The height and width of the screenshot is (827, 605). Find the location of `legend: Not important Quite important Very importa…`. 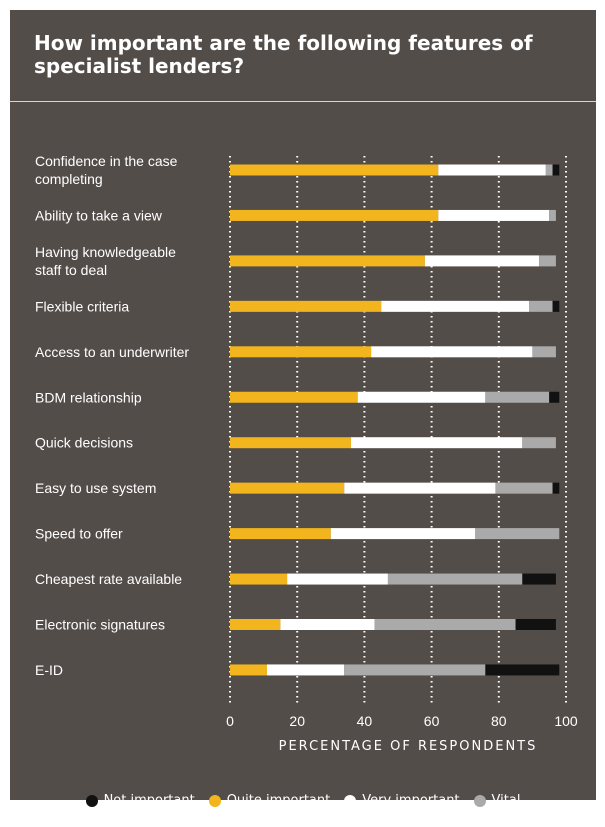

legend: Not important Quite important Very importa… is located at coordinates (303, 800).